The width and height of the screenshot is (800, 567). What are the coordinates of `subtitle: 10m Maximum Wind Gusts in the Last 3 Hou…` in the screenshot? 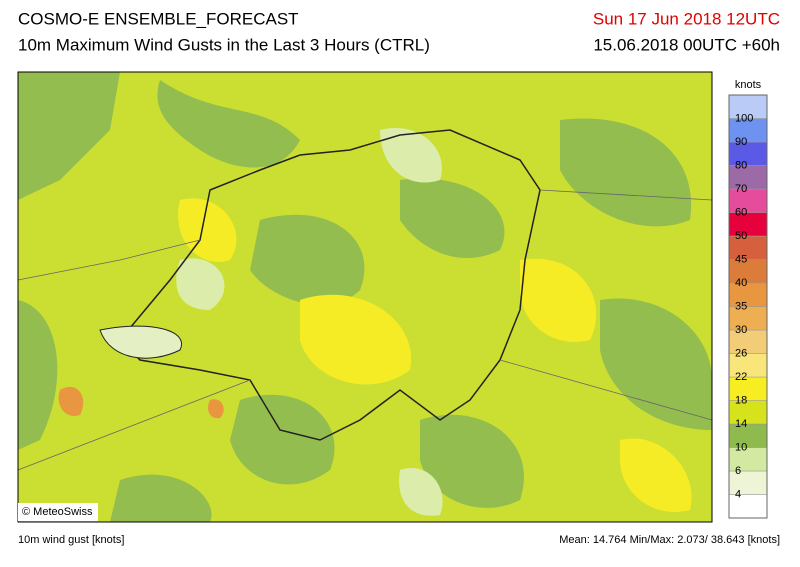 It's located at (224, 44).